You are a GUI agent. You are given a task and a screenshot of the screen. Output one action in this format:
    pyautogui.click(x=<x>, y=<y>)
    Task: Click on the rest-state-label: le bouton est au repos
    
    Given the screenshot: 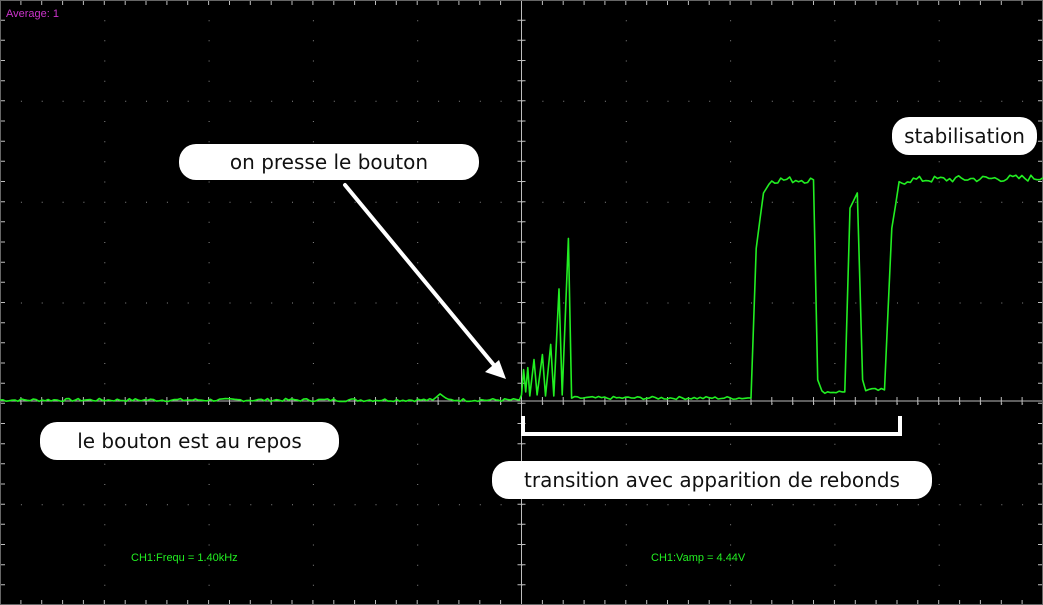 What is the action you would take?
    pyautogui.click(x=189, y=441)
    